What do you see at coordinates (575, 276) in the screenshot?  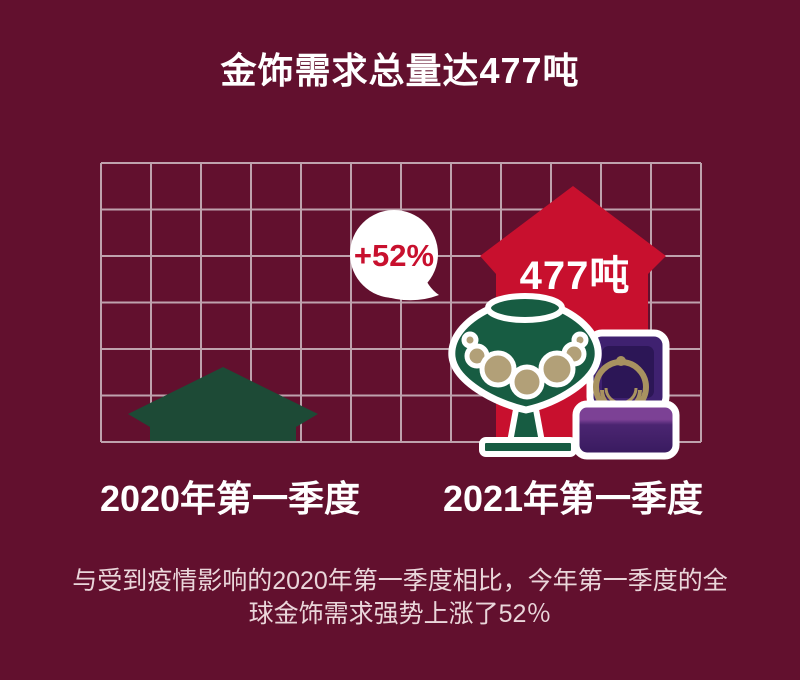 I see `value-label-2021: 477吨` at bounding box center [575, 276].